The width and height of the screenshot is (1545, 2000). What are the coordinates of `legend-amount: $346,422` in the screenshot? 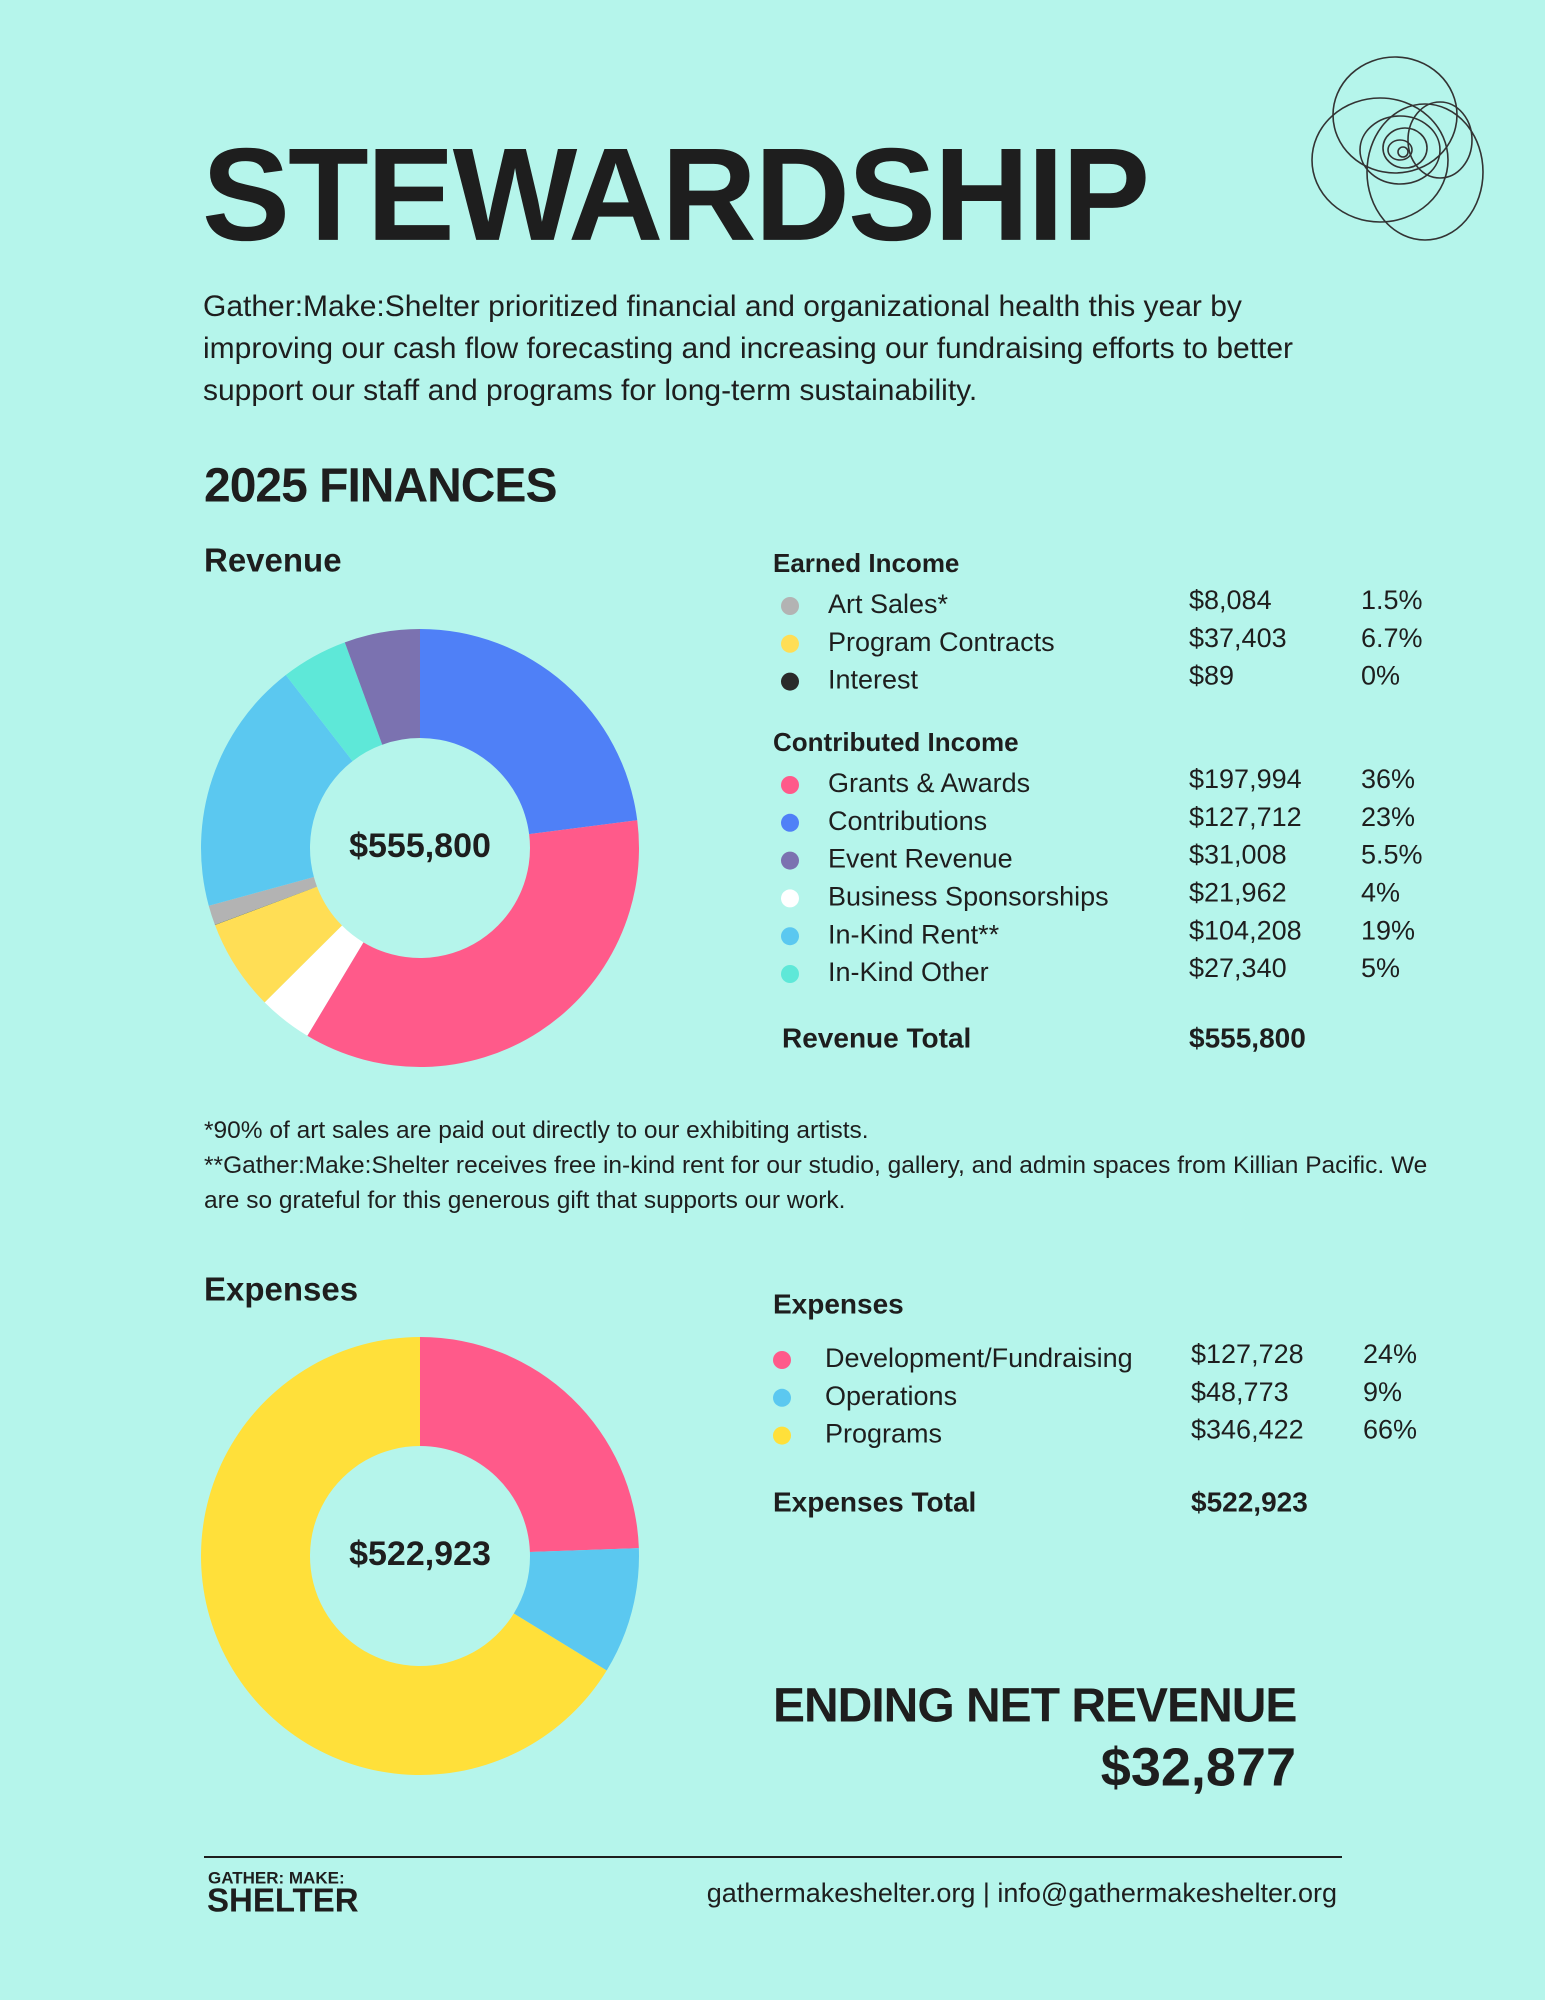 It's located at (1247, 1430).